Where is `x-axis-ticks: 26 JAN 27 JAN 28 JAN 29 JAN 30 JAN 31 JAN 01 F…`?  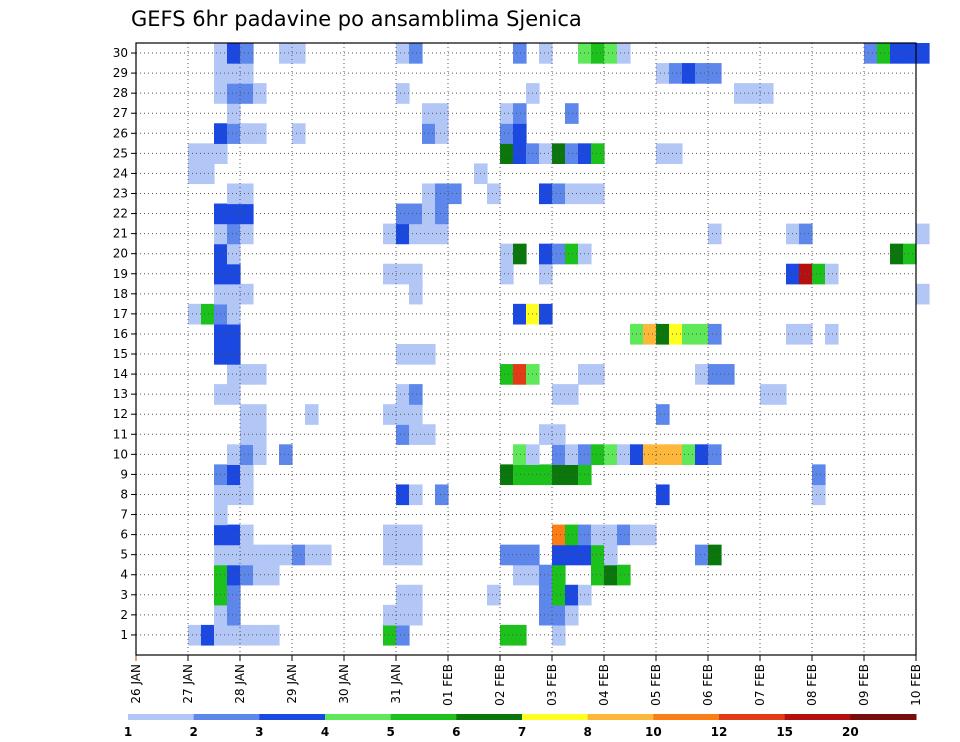
x-axis-ticks: 26 JAN 27 JAN 28 JAN 29 JAN 30 JAN 31 JAN 01 F… is located at coordinates (526, 680).